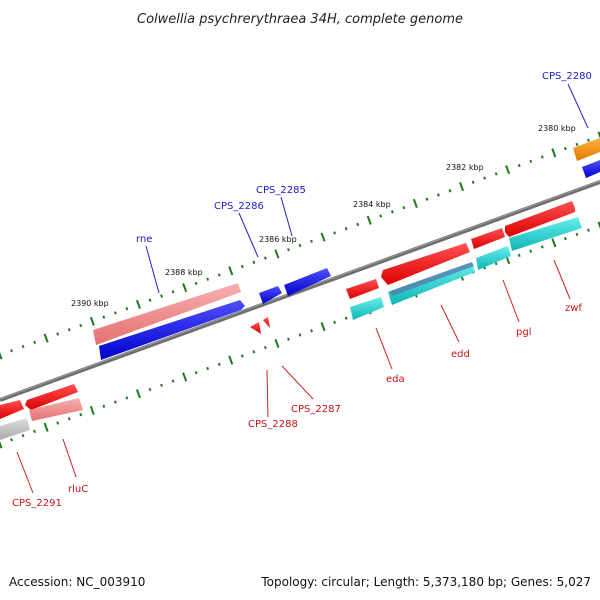  What do you see at coordinates (545, 234) in the screenshot?
I see `feature-zwf` at bounding box center [545, 234].